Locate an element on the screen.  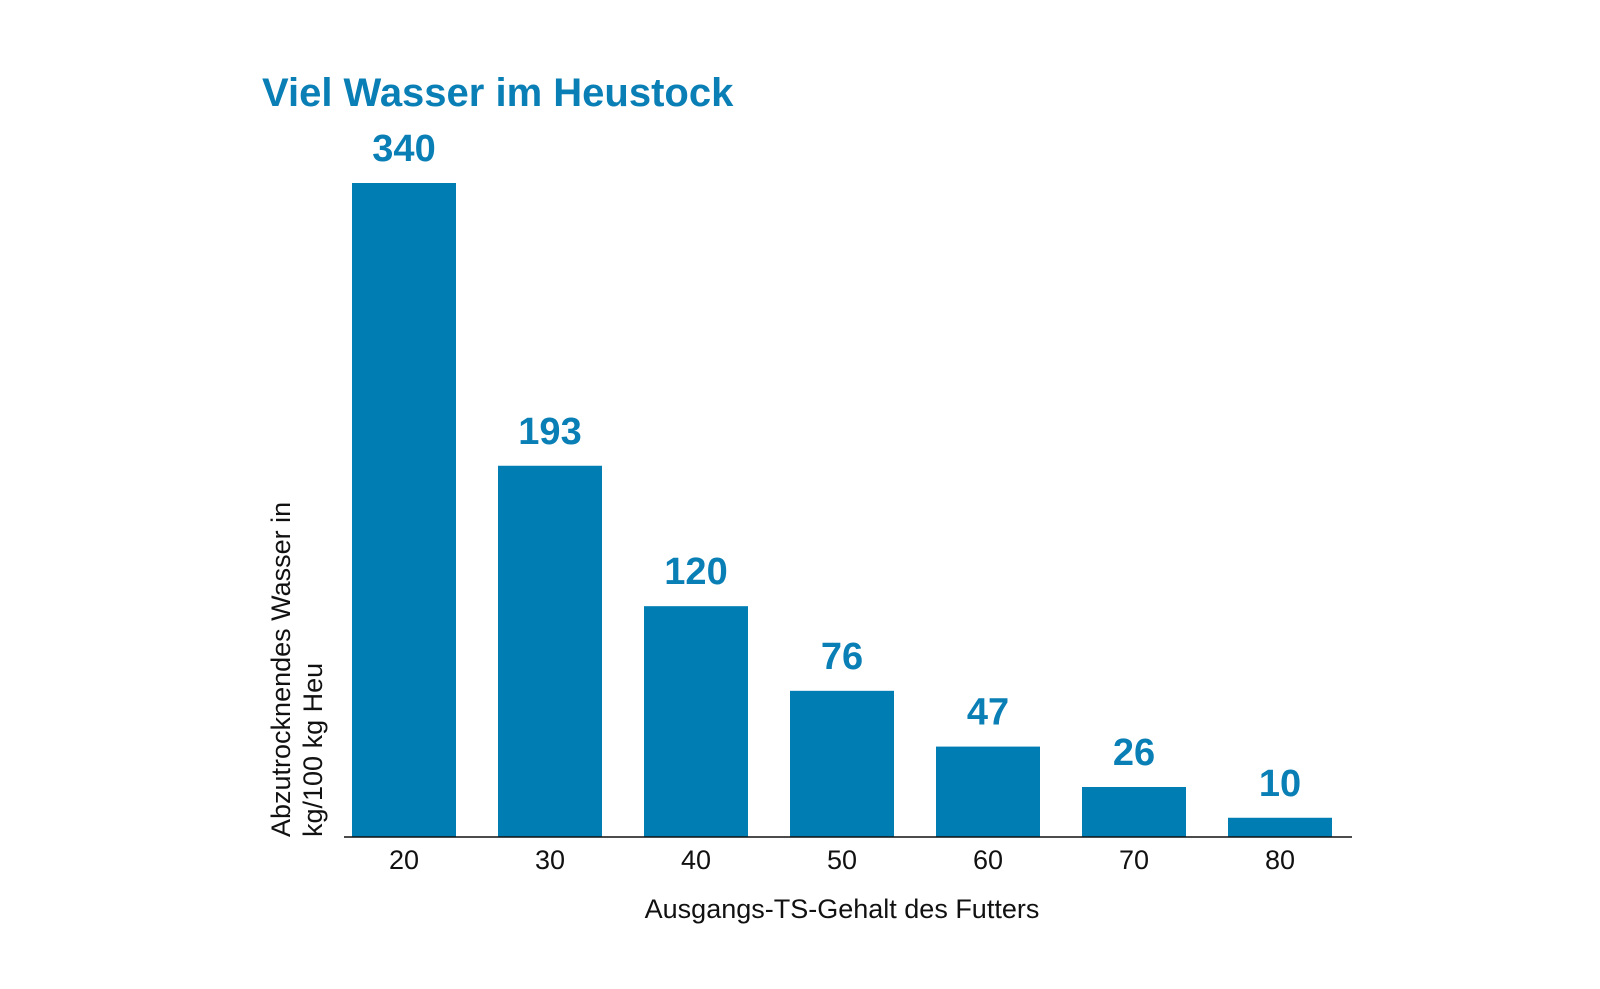
value-label-50: 76 is located at coordinates (842, 657).